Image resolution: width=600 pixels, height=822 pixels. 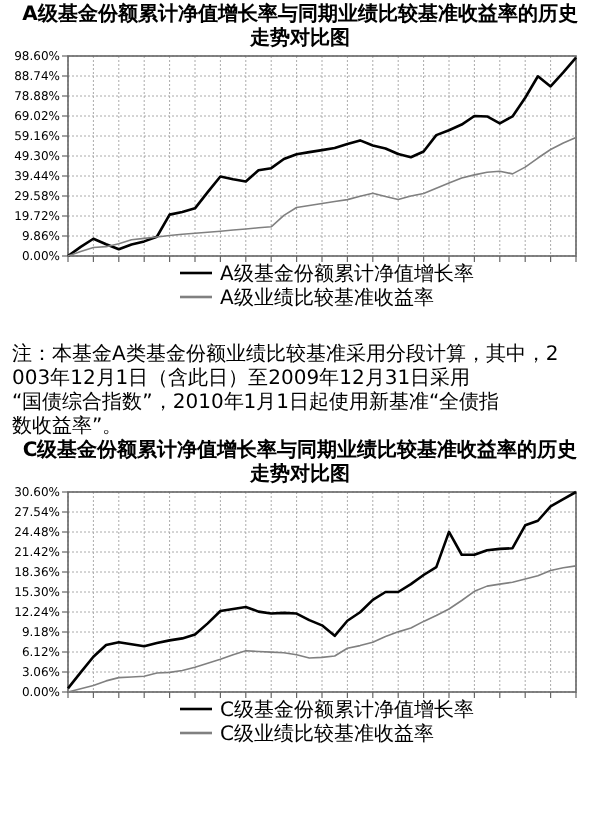 I want to click on chart-title: A级基金份额累计净值增长率与同期业绩比较基准收益率的历史走势对比图, so click(x=300, y=26).